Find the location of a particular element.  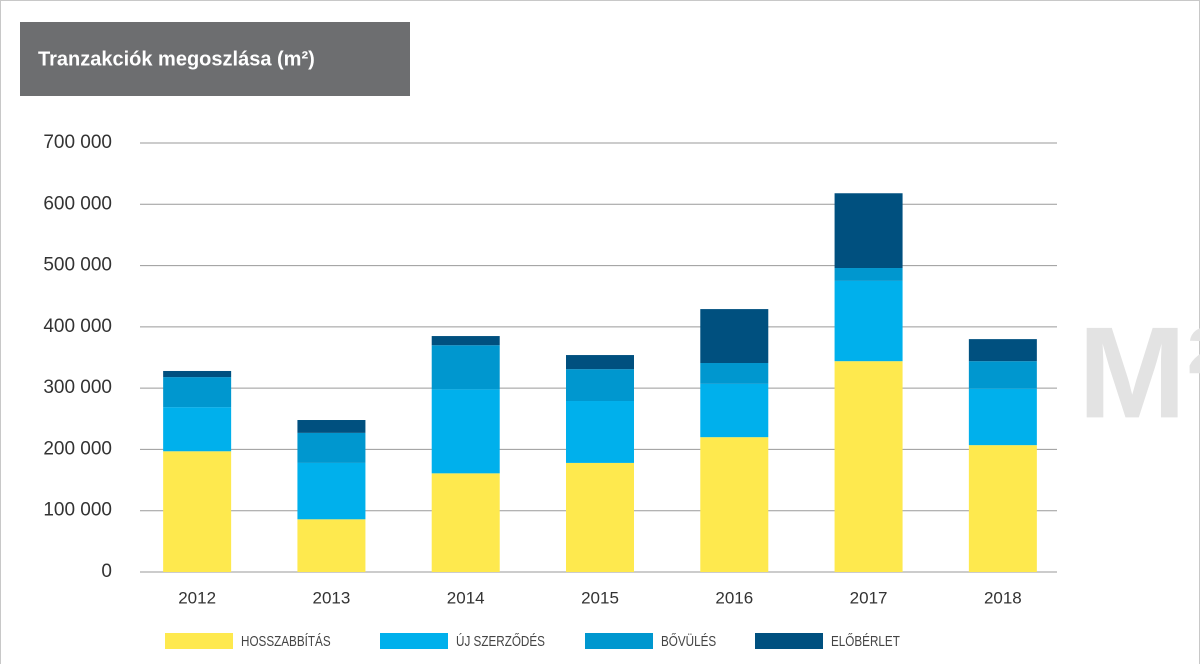

y-tick-label: 700 000 is located at coordinates (77, 142).